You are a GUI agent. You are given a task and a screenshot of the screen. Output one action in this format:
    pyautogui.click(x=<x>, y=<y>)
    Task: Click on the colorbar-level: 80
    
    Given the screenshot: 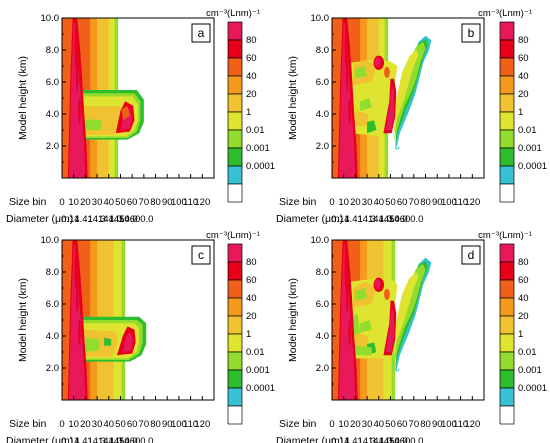 What is the action you would take?
    pyautogui.click(x=251, y=40)
    